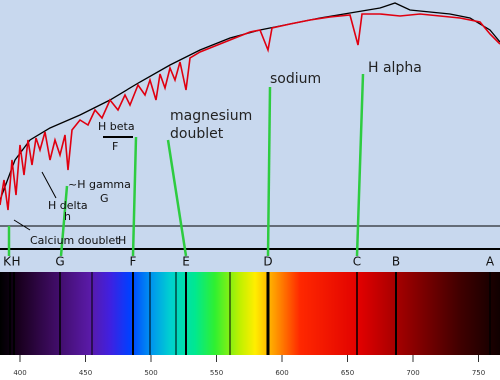 The height and width of the screenshot is (380, 500). Describe the element at coordinates (59, 262) in the screenshot. I see `line-letter: G` at that location.